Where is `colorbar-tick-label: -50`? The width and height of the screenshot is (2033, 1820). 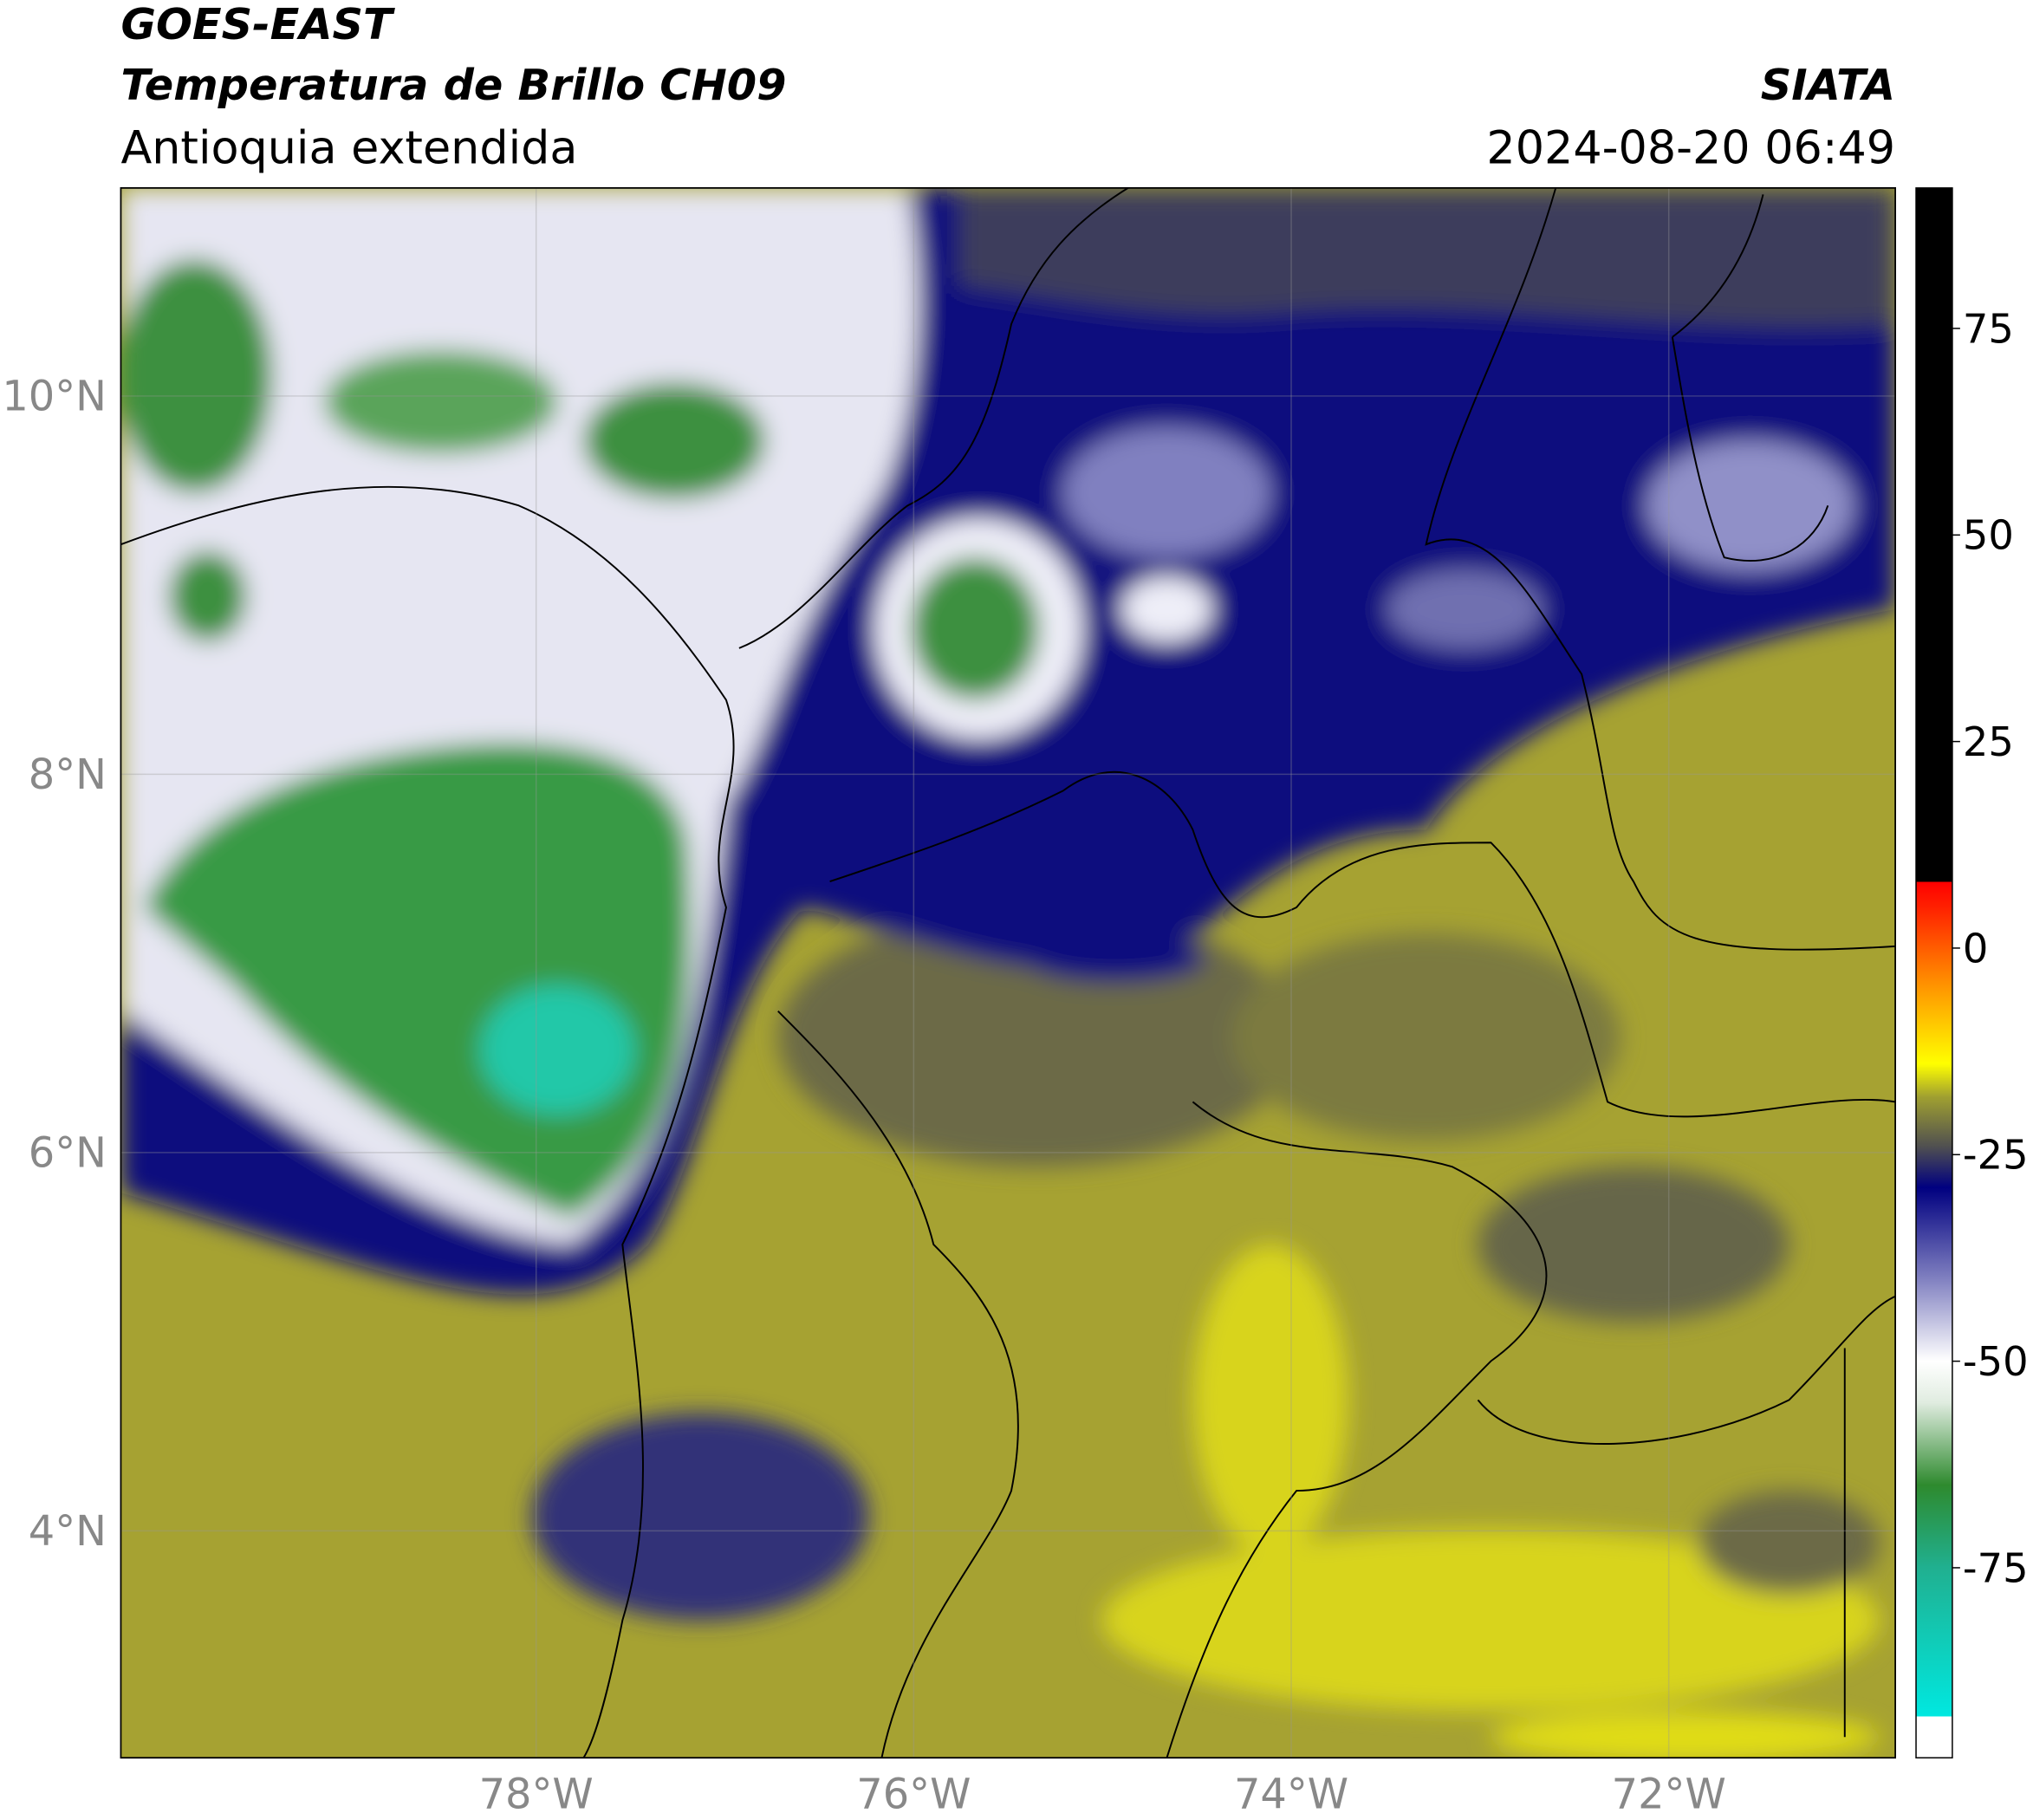
colorbar-tick-label: -50 is located at coordinates (1996, 1361).